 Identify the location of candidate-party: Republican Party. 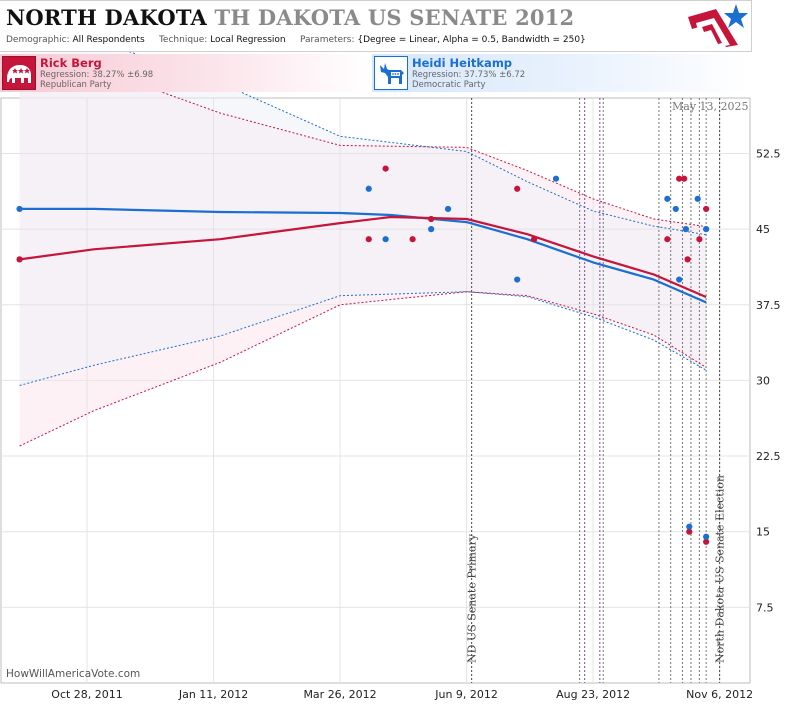
(76, 85).